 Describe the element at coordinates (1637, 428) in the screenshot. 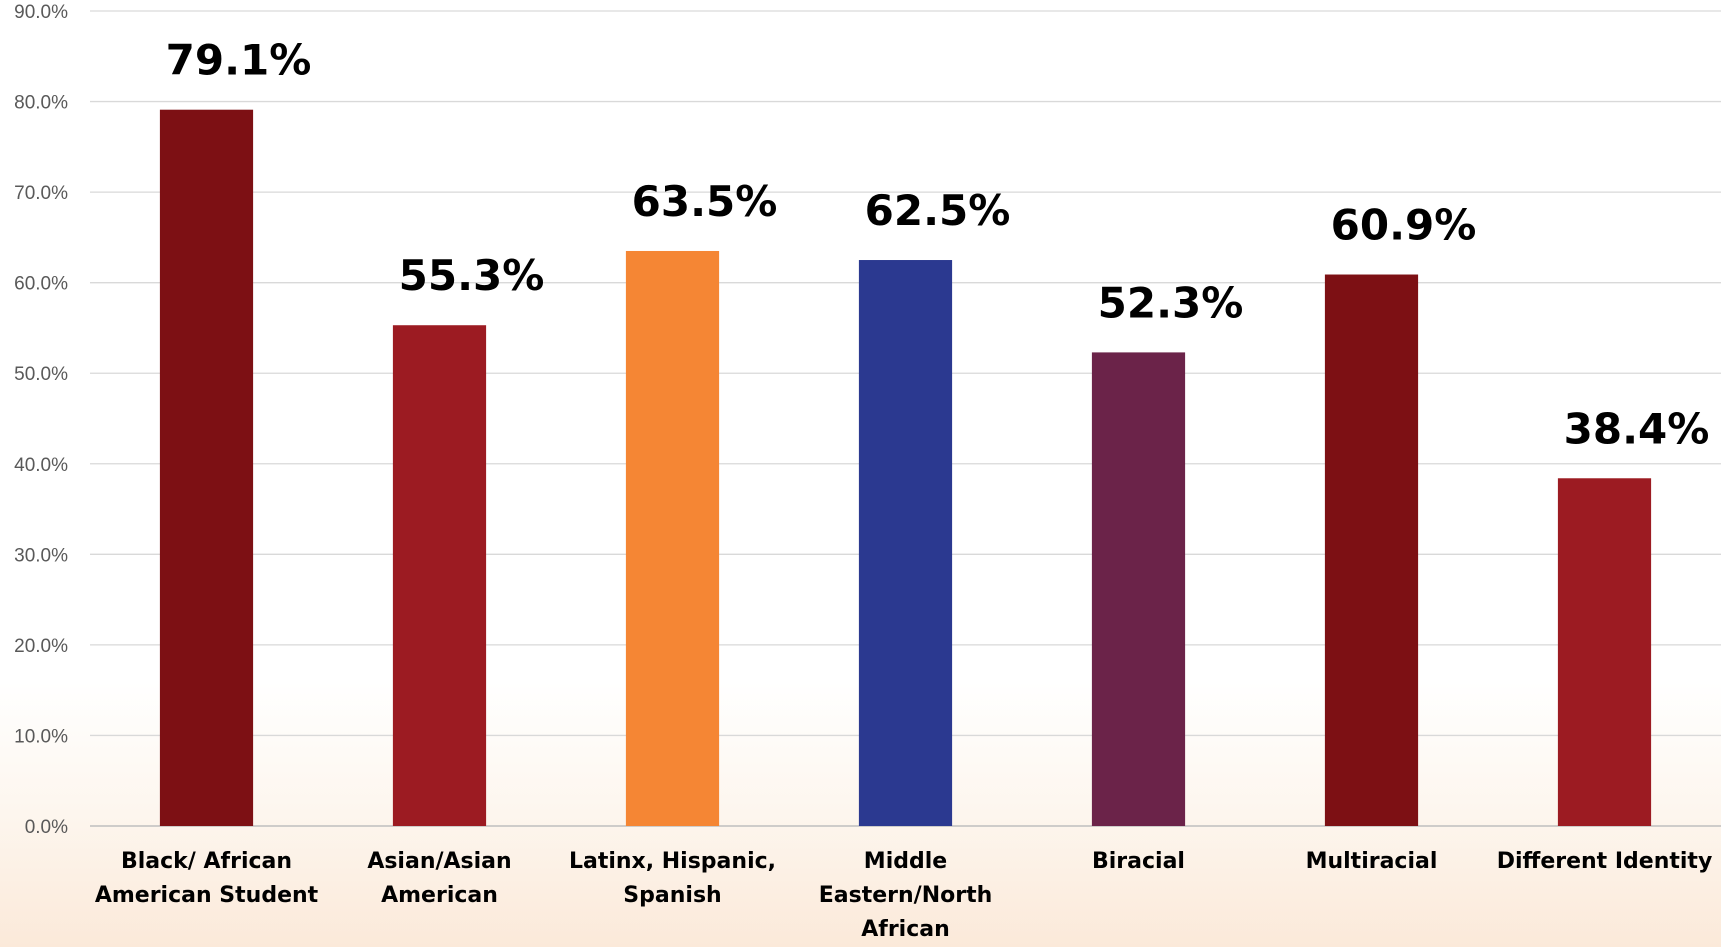

I see `data-label: 38.4%` at that location.